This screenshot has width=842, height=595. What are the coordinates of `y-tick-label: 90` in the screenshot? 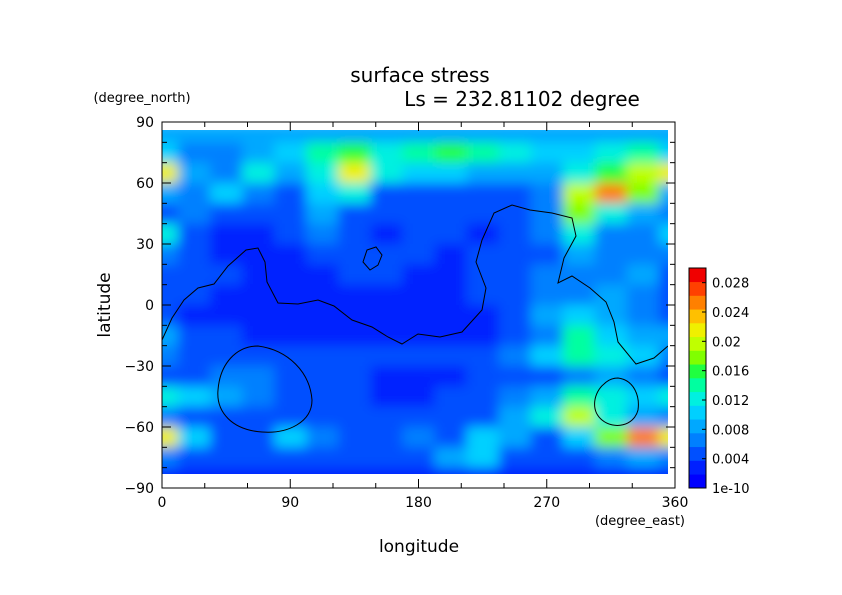 It's located at (145, 123).